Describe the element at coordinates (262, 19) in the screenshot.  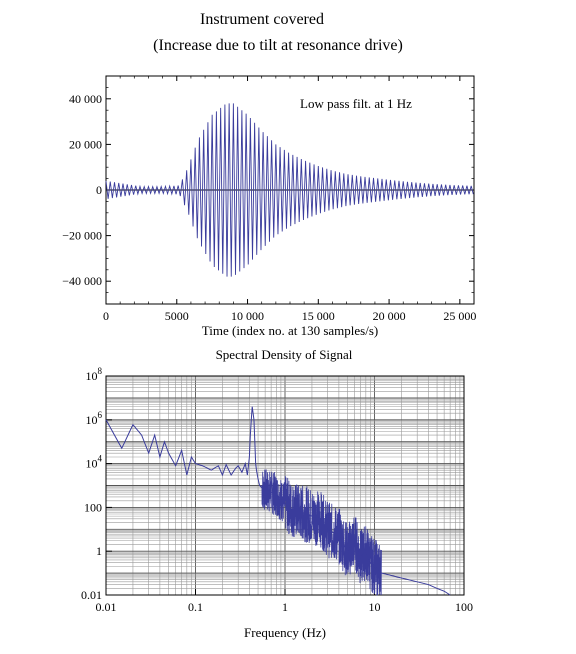
I see `figure-title-line1: Instrument covered` at that location.